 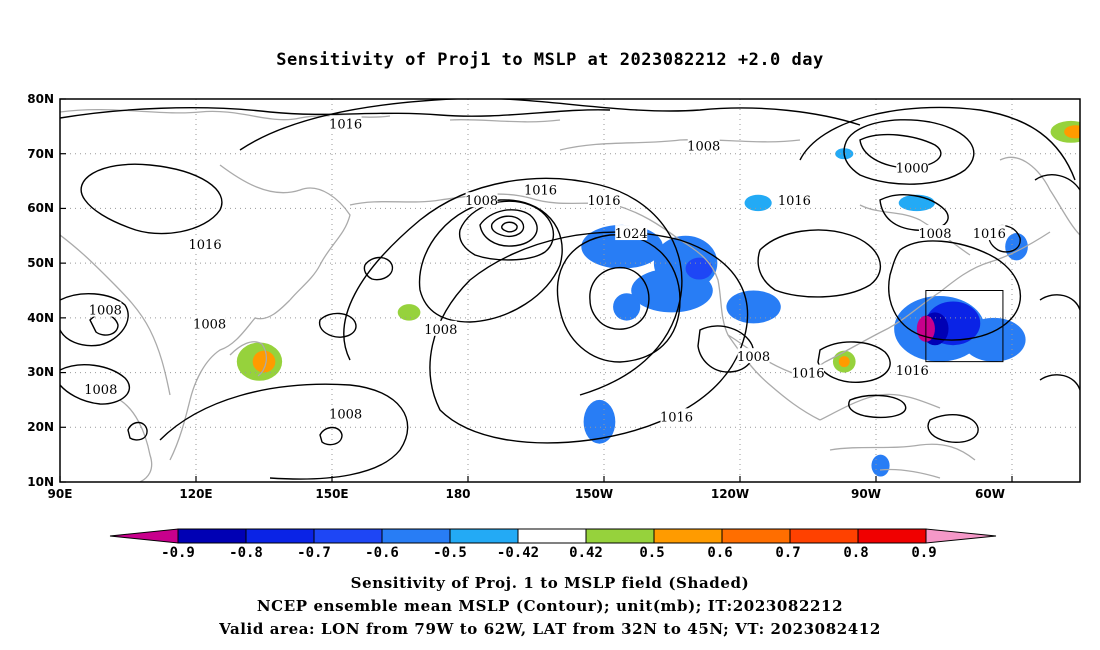 I want to click on colorbar-label: 0.9, so click(x=924, y=553).